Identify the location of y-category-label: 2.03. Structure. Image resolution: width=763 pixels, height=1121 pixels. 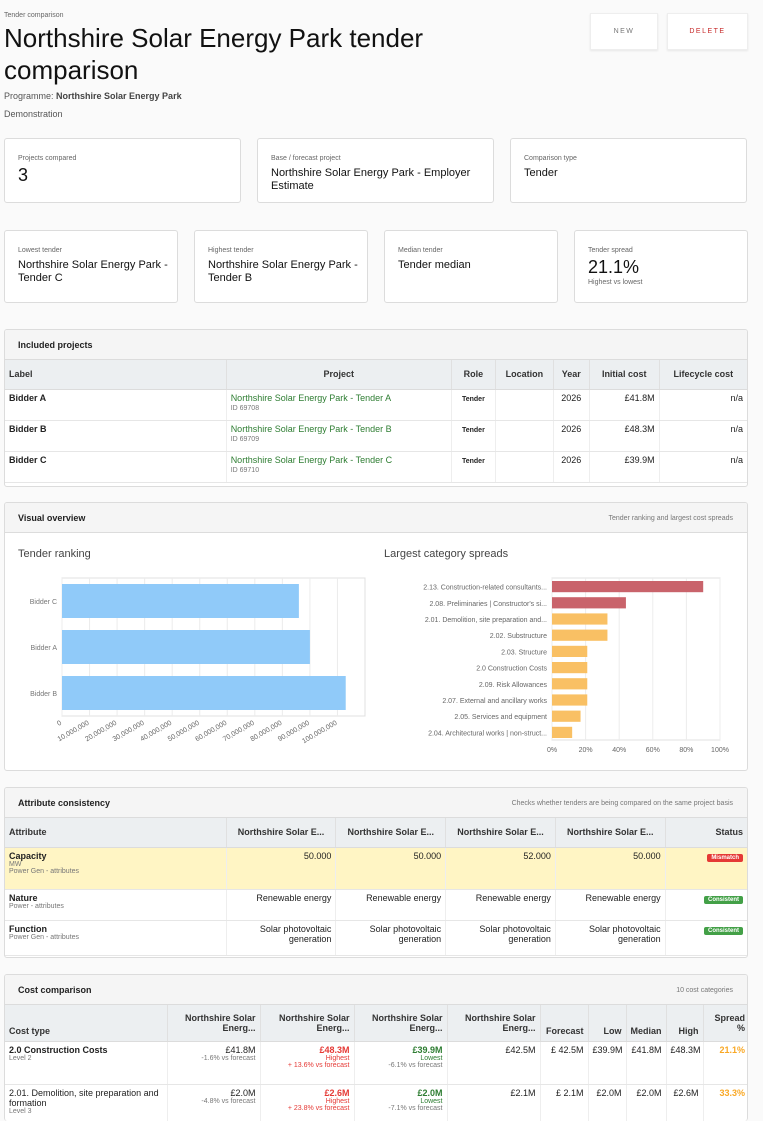
(524, 652).